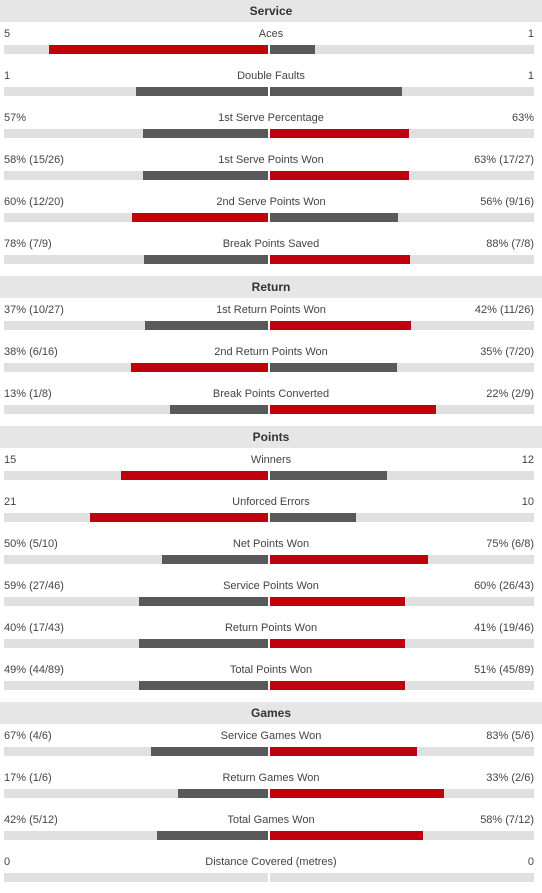 This screenshot has height=893, width=542. Describe the element at coordinates (530, 76) in the screenshot. I see `player2-stat-value: 1` at that location.